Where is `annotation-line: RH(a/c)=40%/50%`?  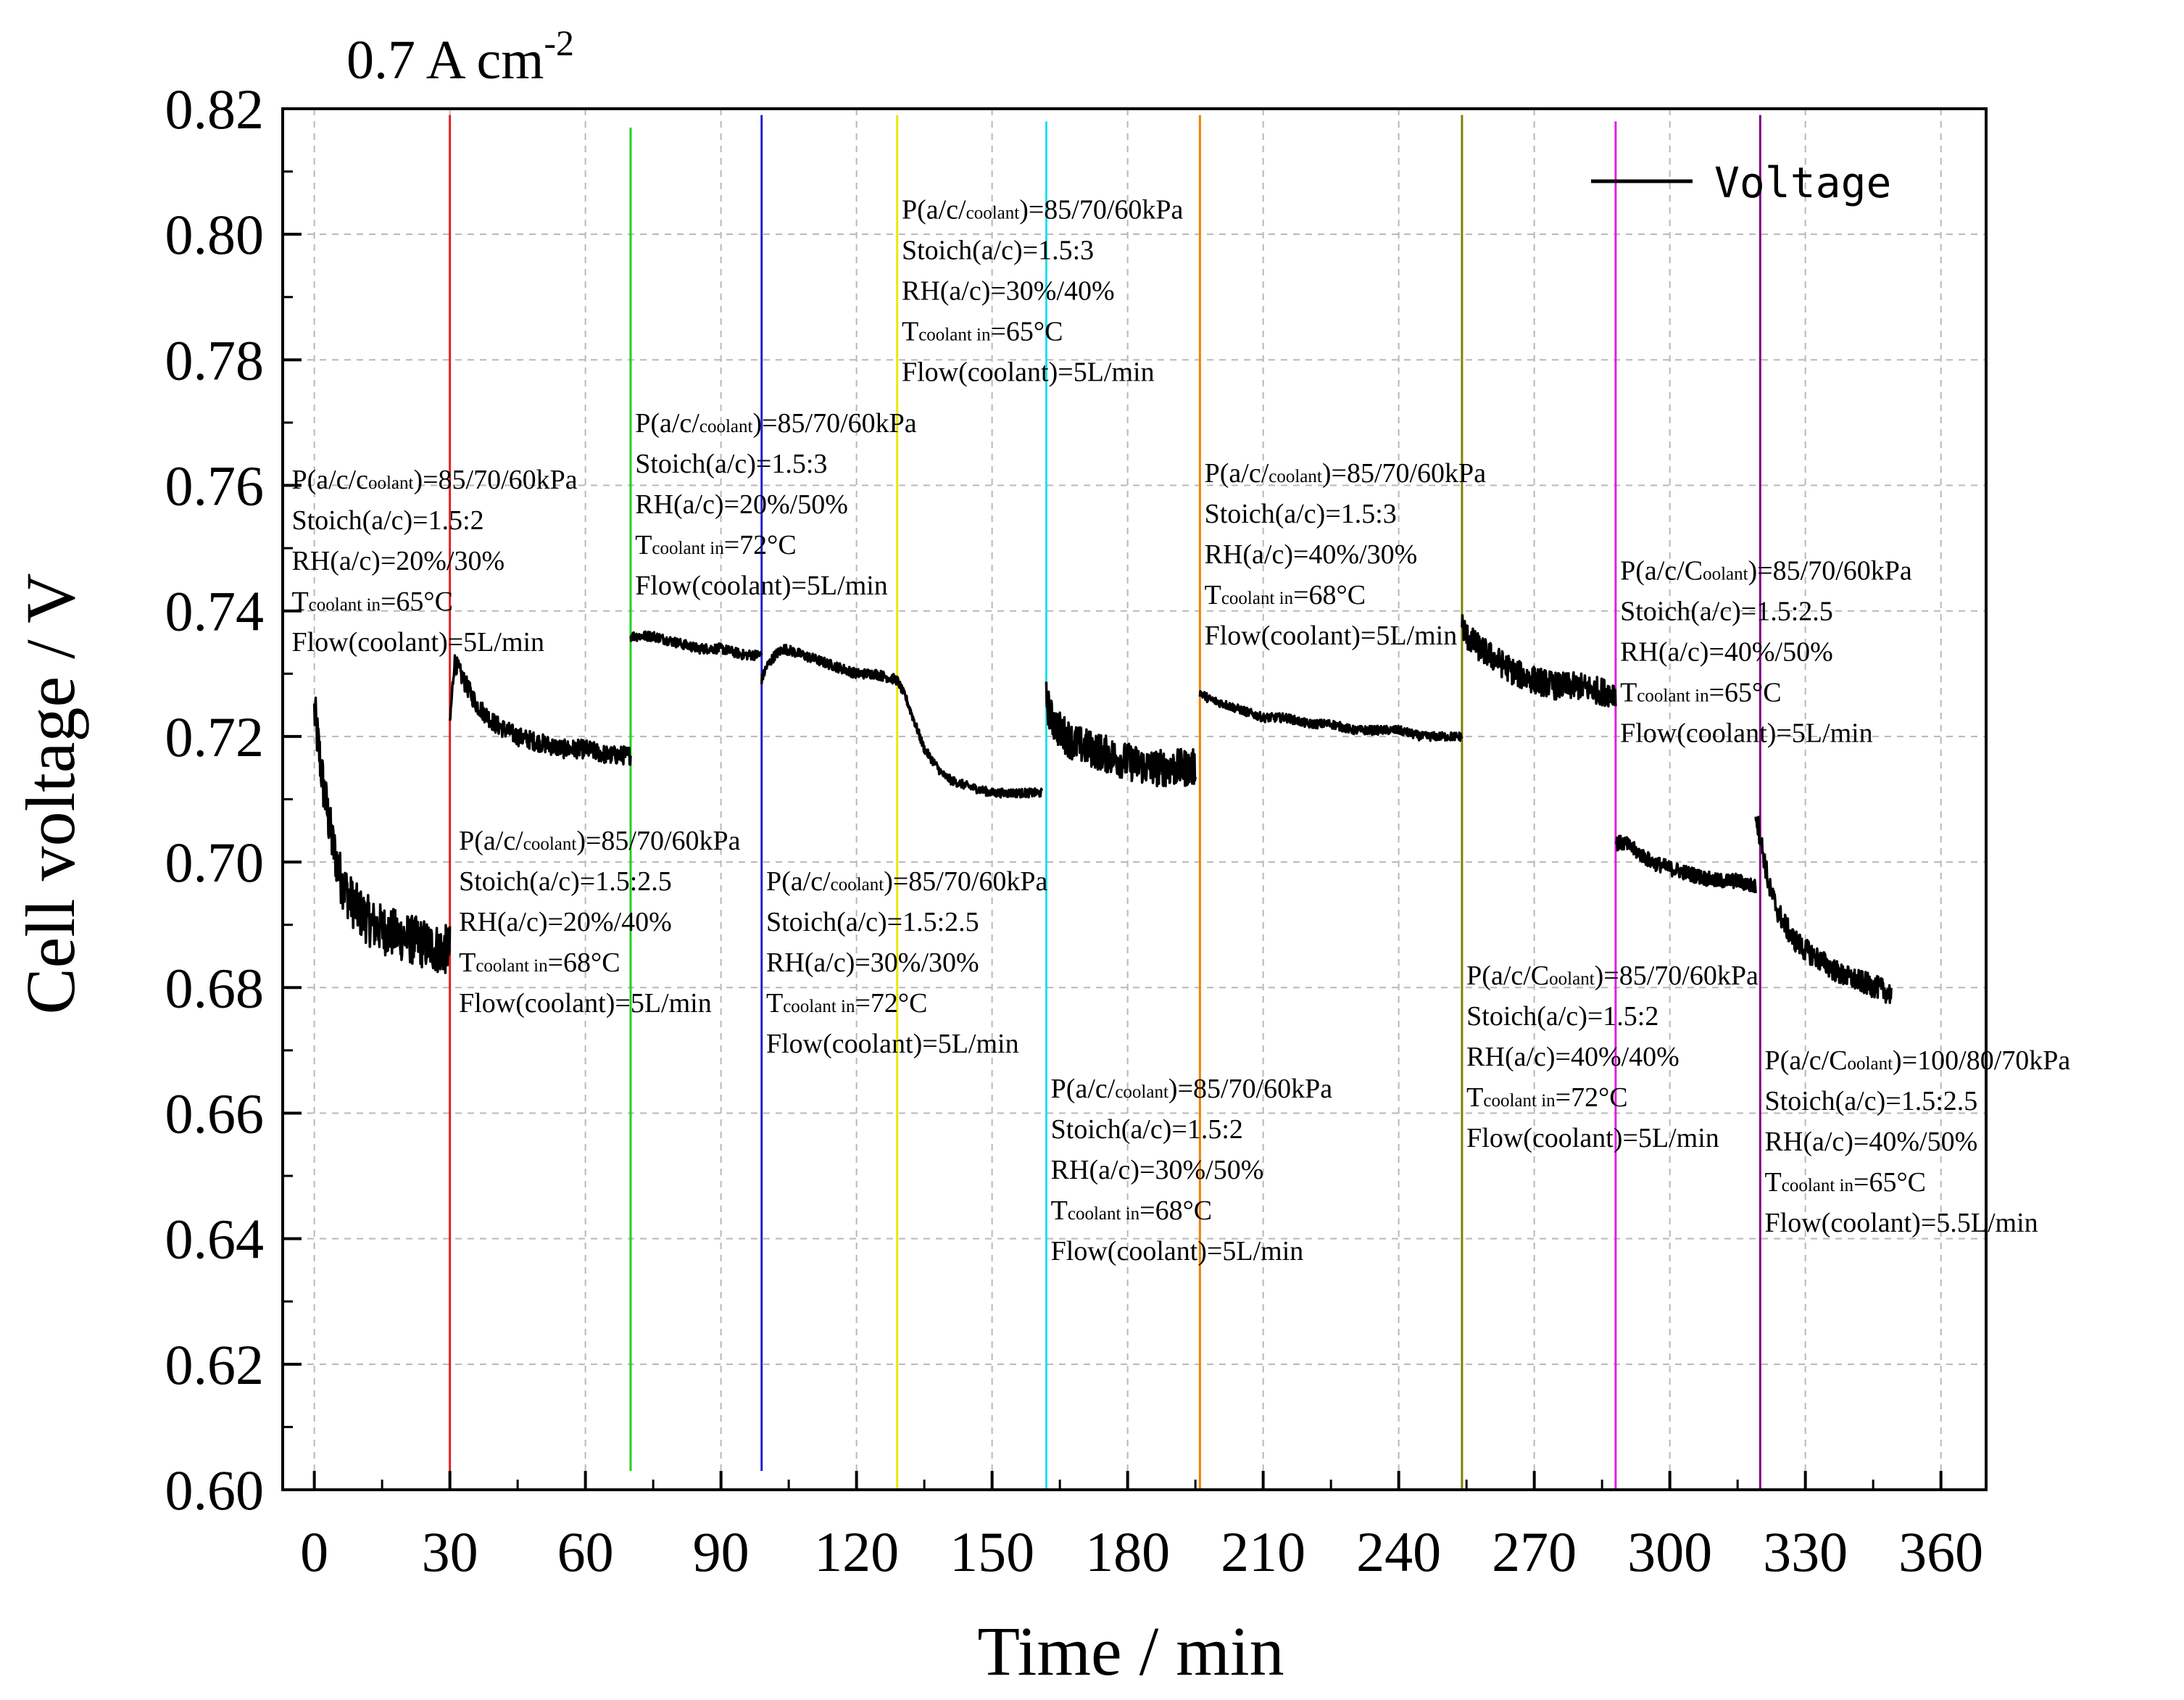
annotation-line: RH(a/c)=40%/50% is located at coordinates (1726, 652).